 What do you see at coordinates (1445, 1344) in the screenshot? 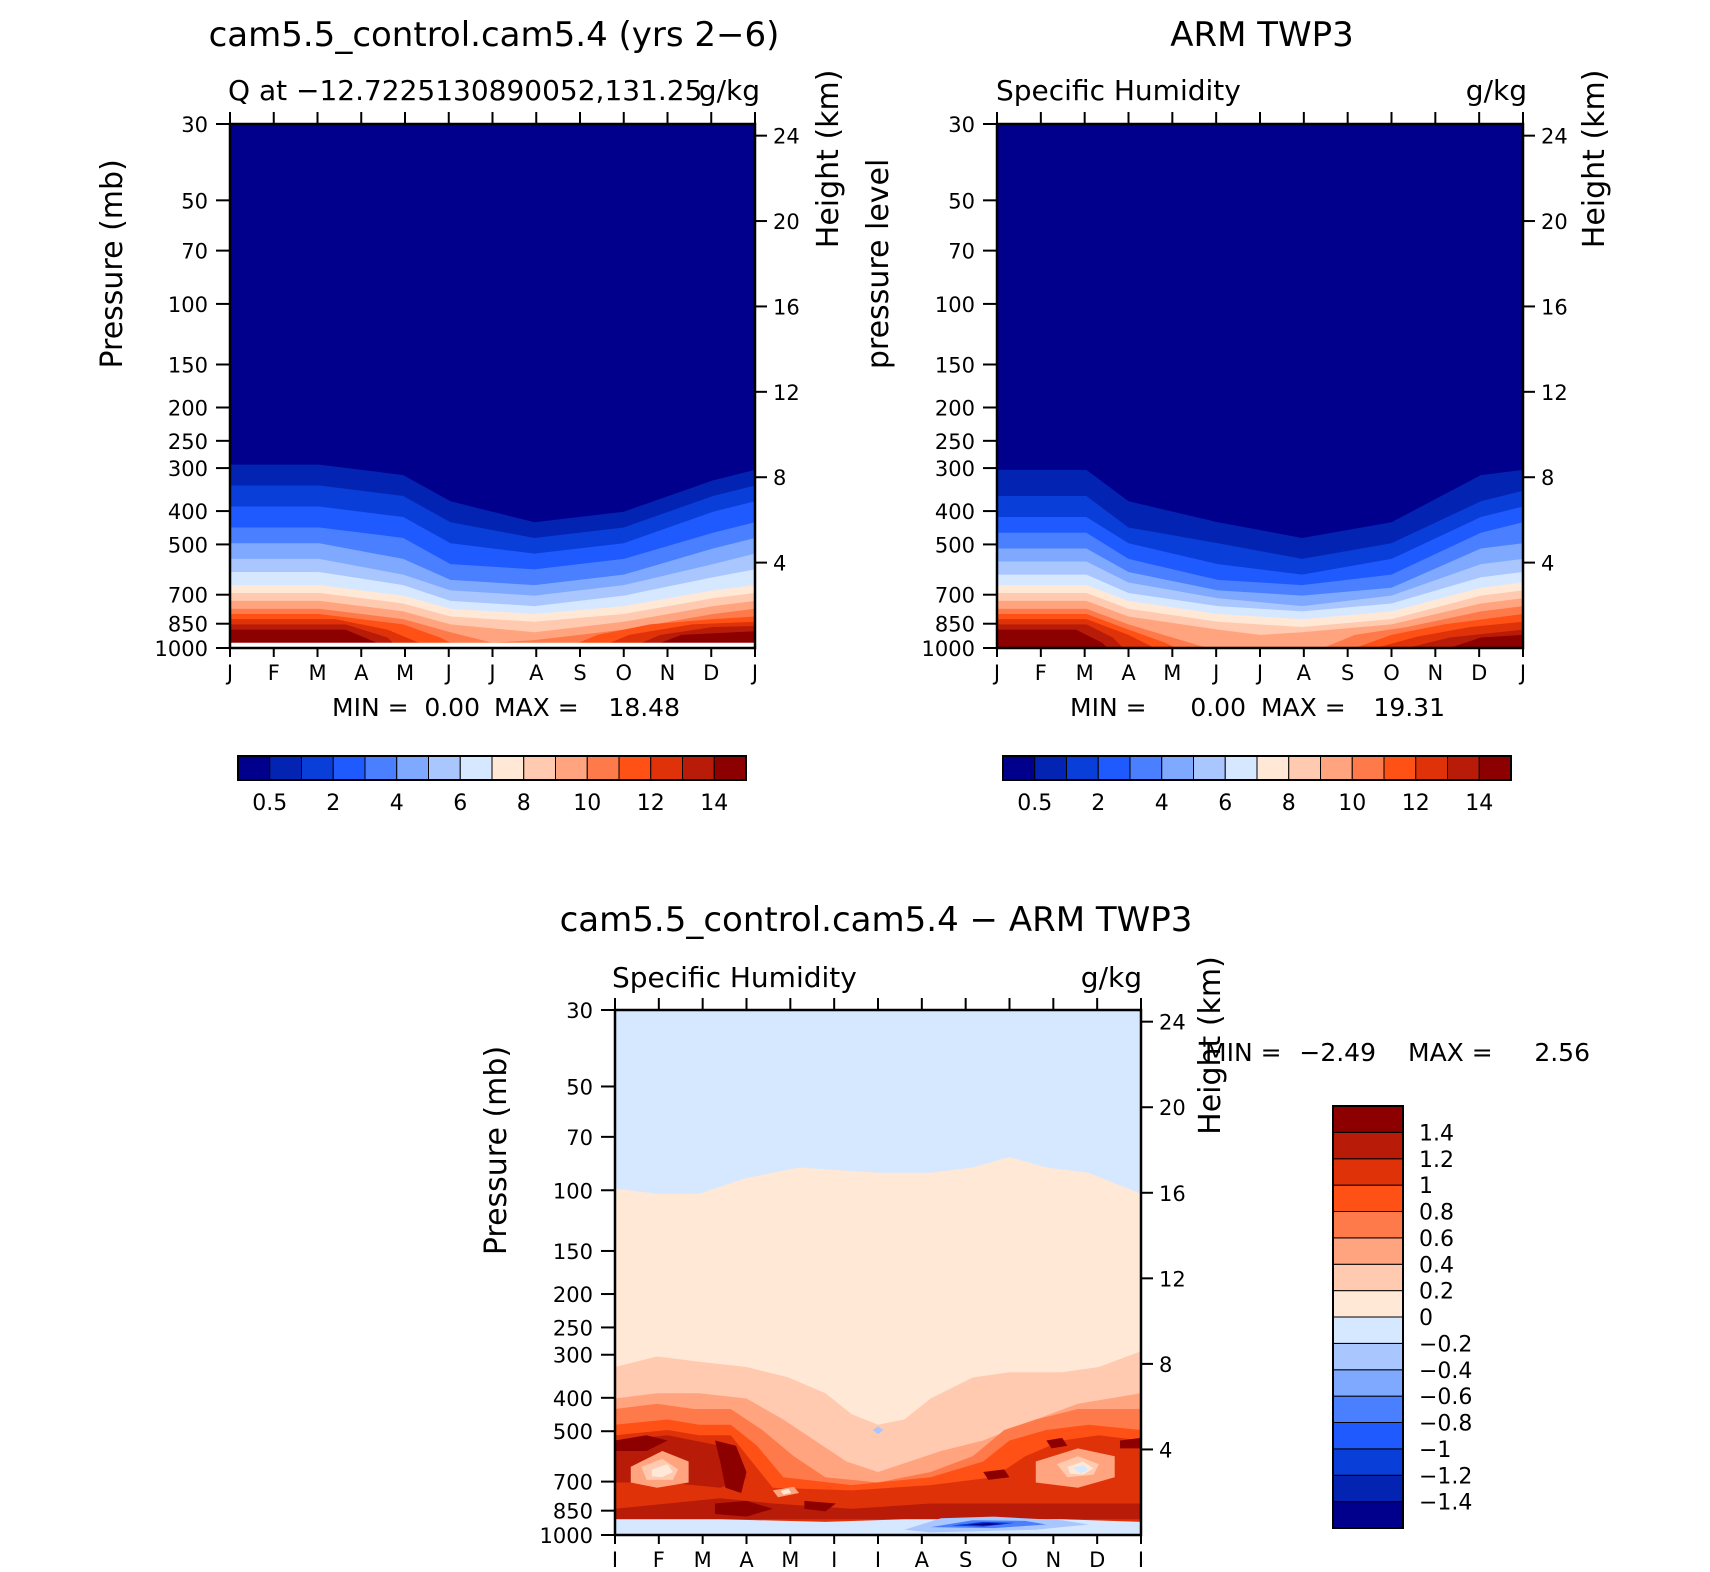
I see `colorbar-label: −0.2` at bounding box center [1445, 1344].